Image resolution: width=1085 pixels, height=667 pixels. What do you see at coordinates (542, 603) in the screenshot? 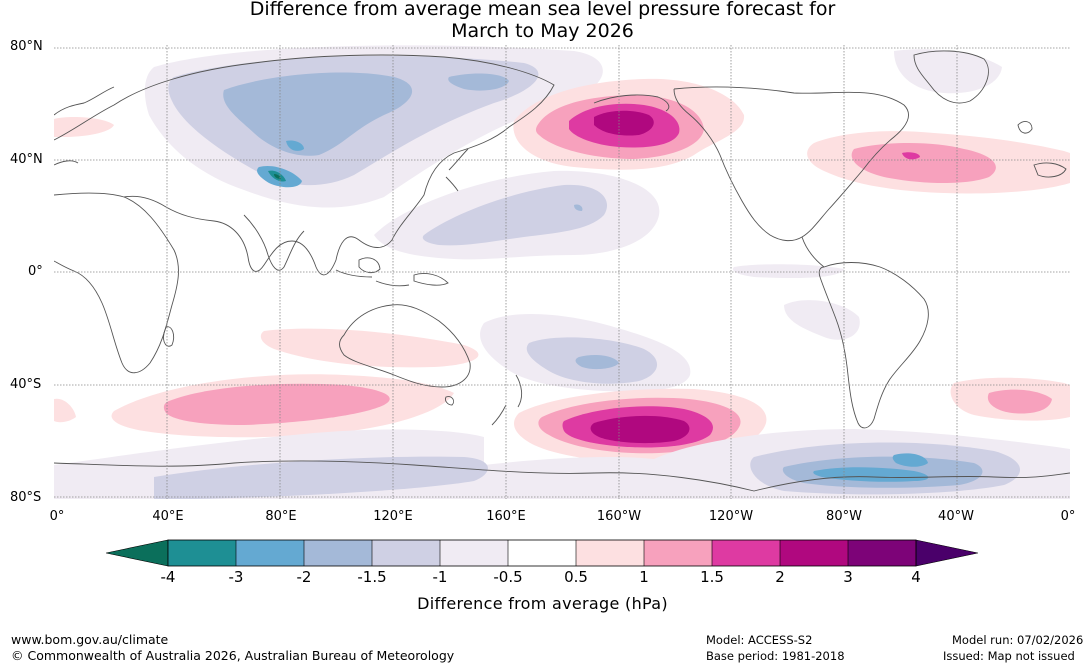
I see `colorbar-label: Difference from average (hPa)` at bounding box center [542, 603].